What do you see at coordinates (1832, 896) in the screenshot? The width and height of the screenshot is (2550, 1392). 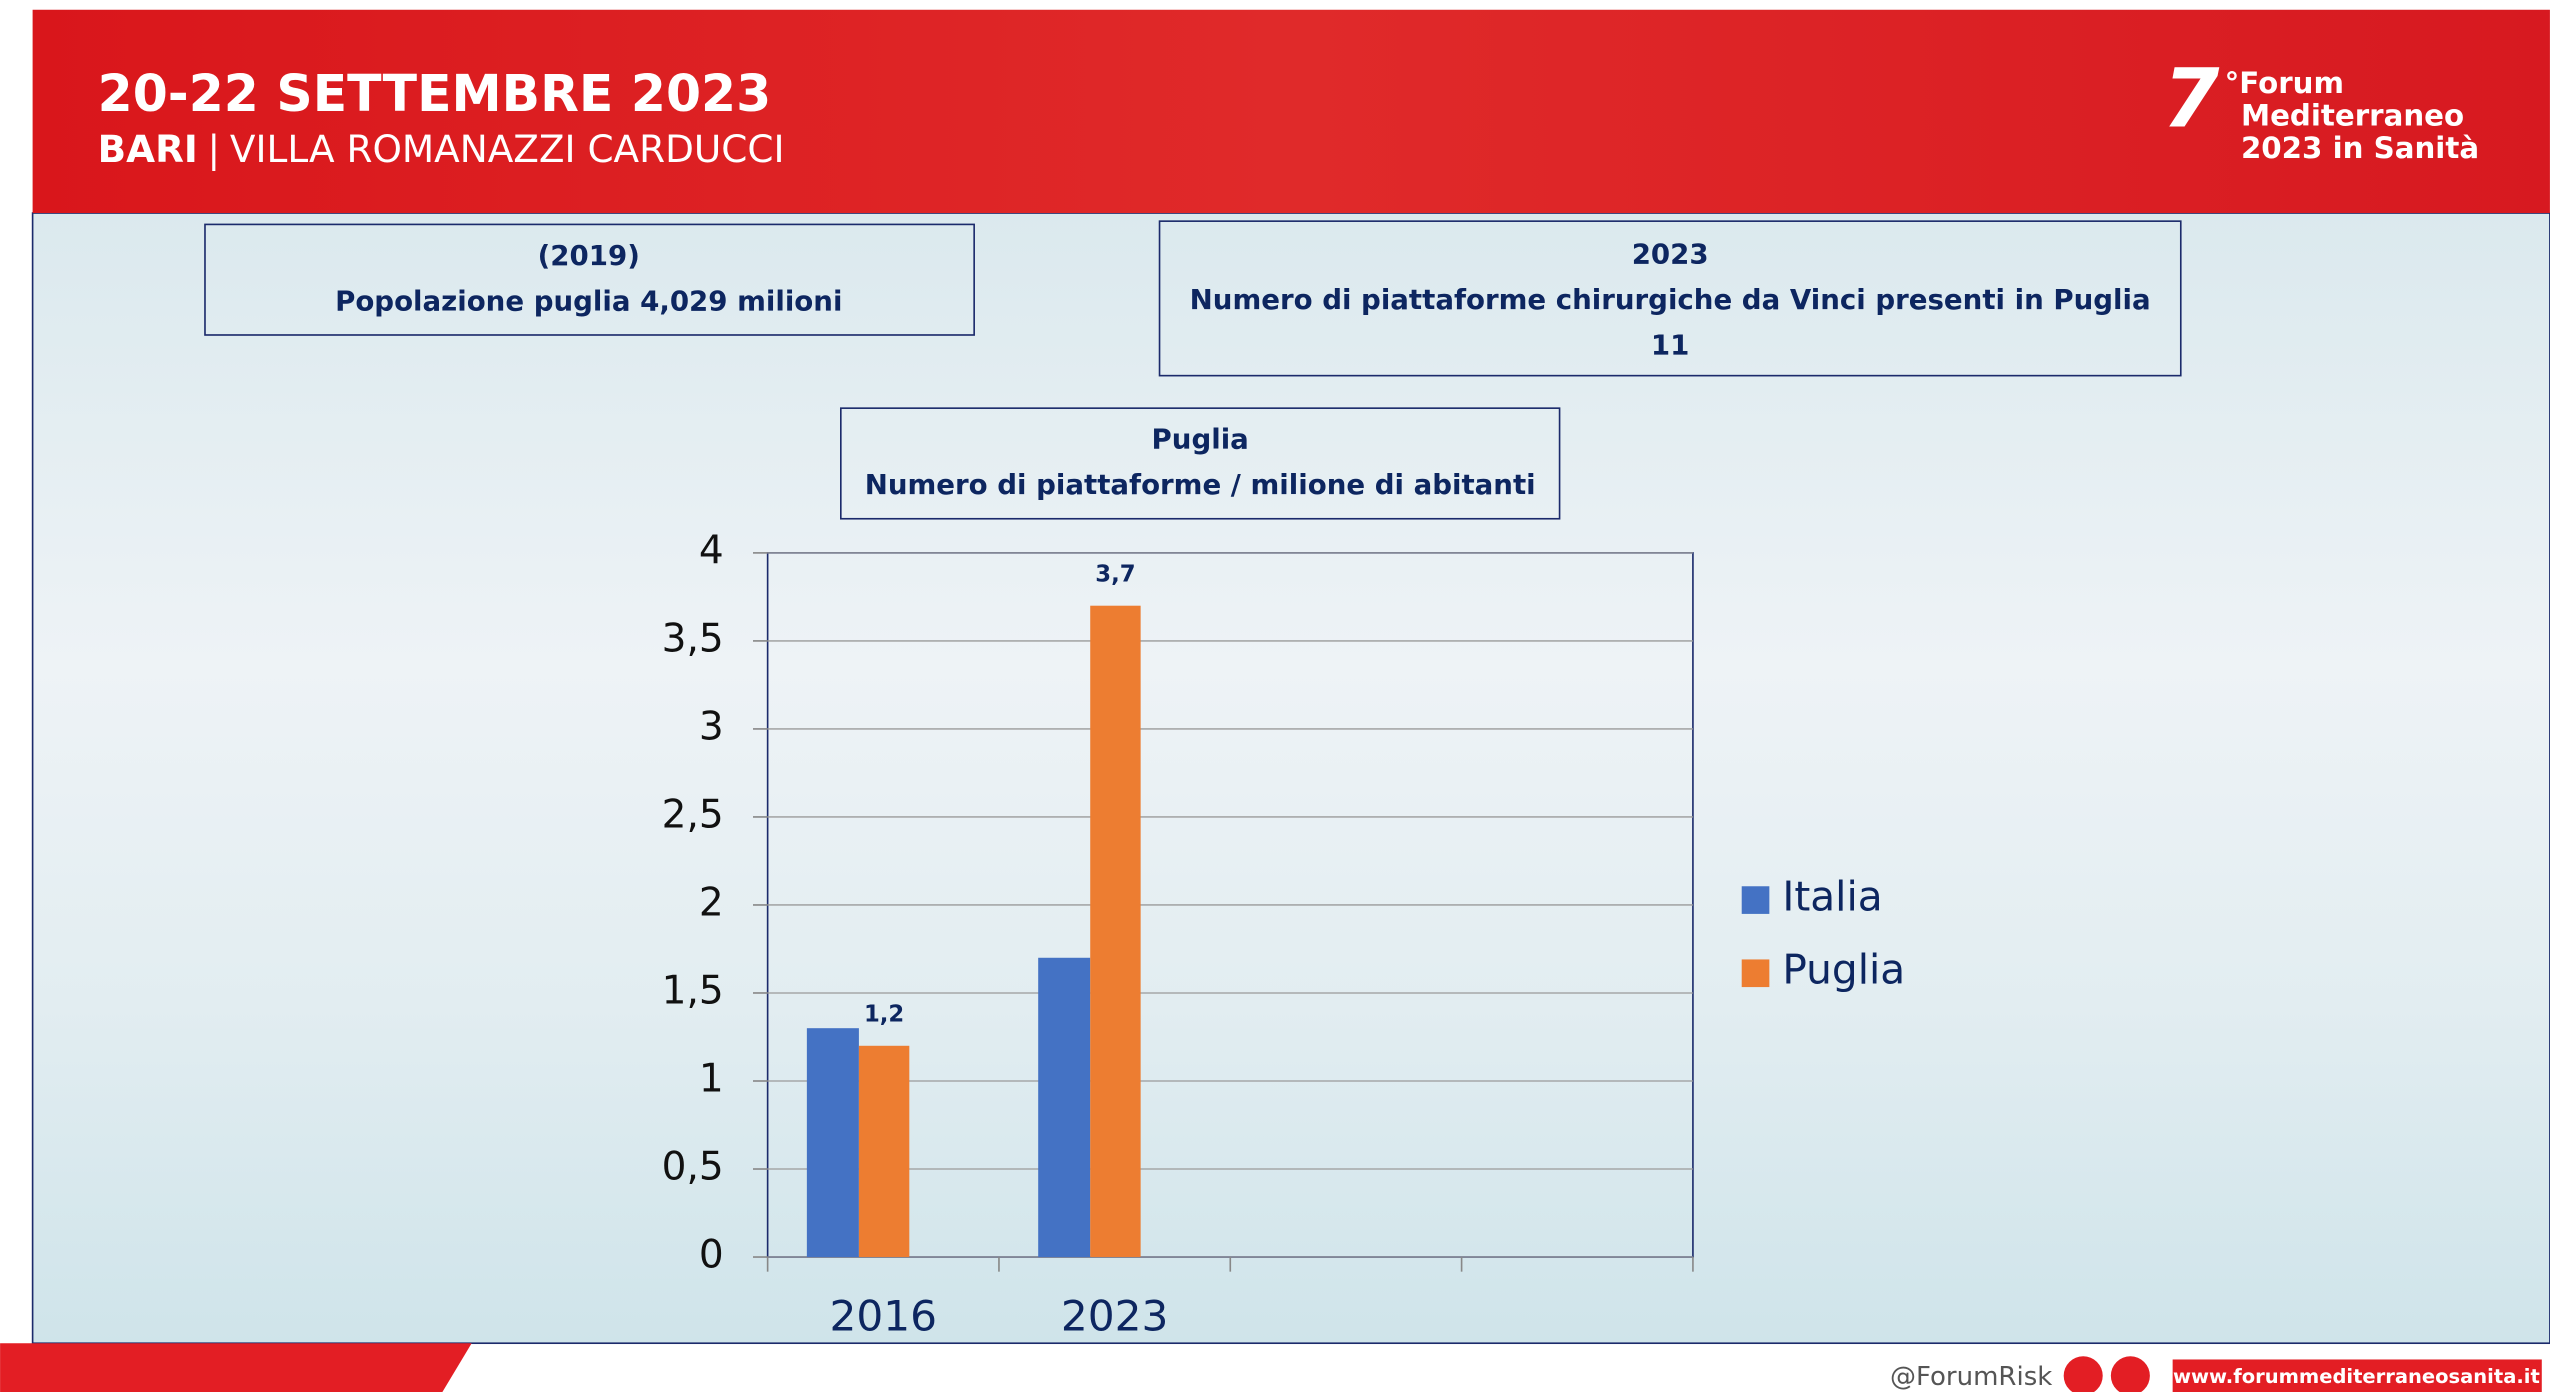 I see `legend-label: Italia` at bounding box center [1832, 896].